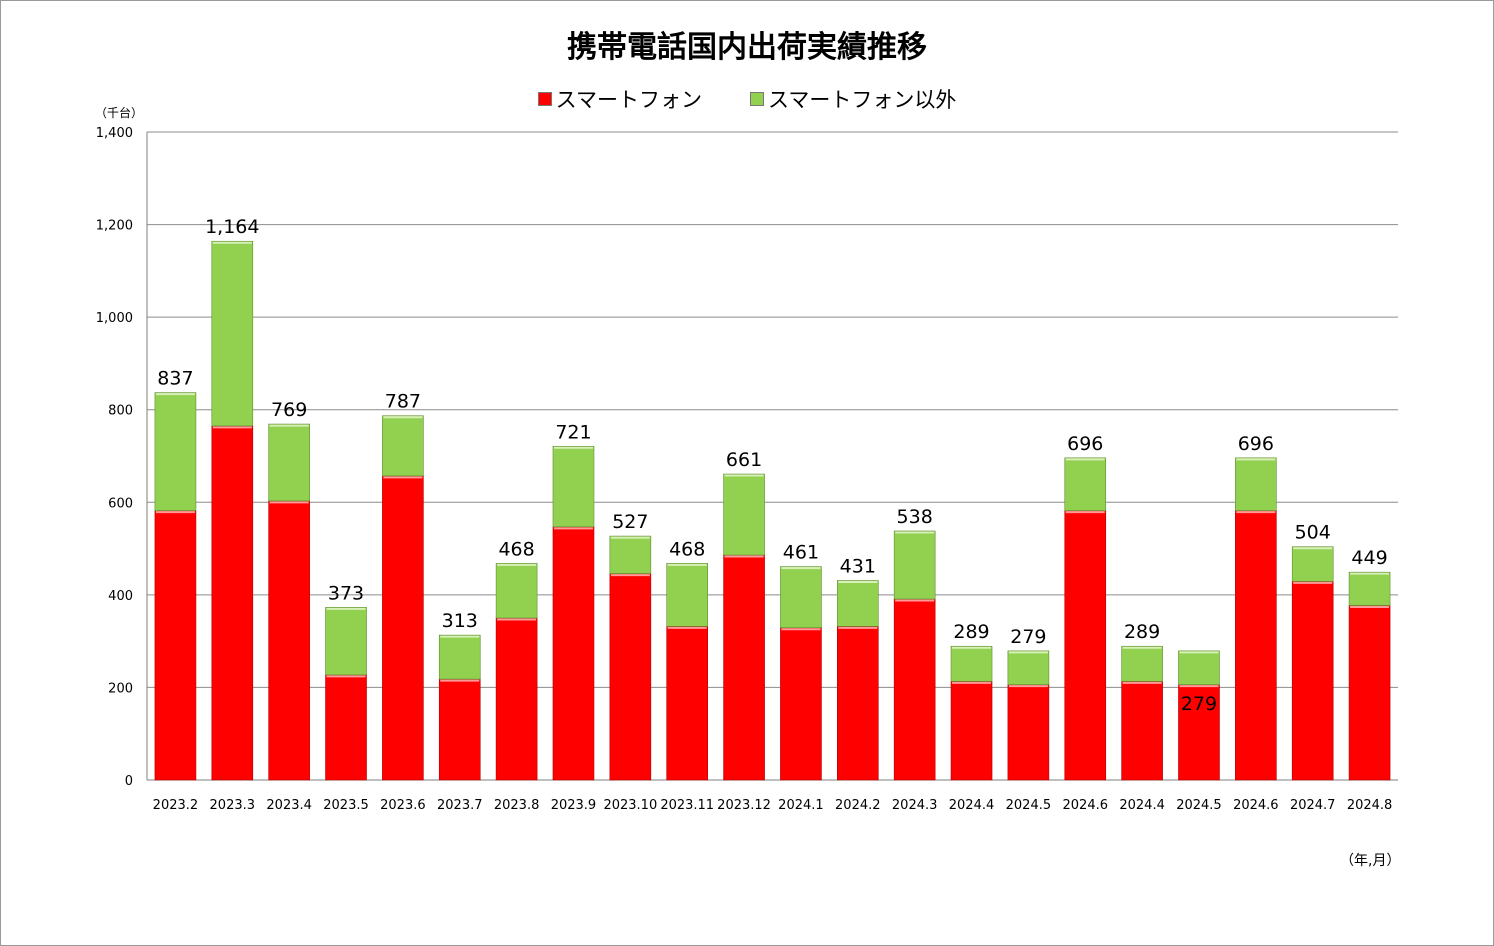 The image size is (1494, 946). Describe the element at coordinates (129, 781) in the screenshot. I see `y-tick-label: 0` at that location.